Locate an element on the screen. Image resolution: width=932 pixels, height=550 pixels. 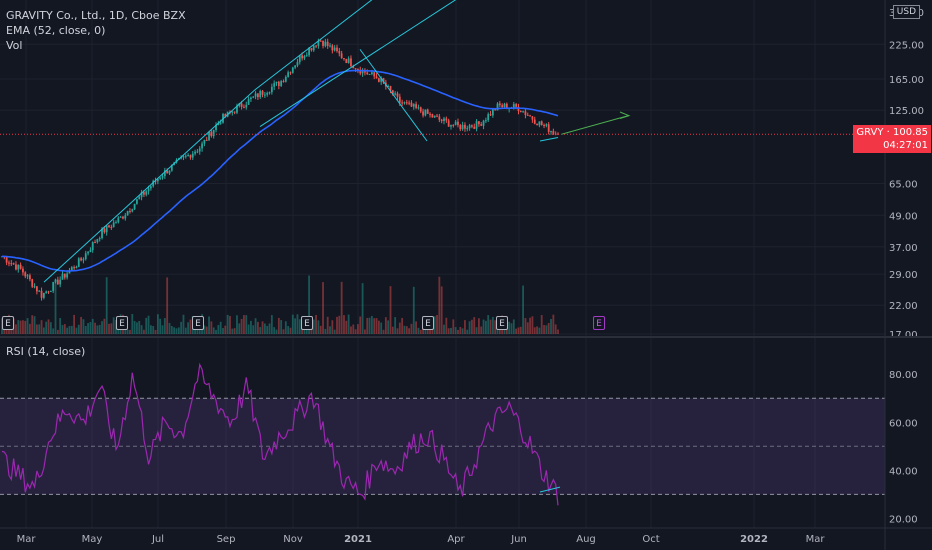
currency-label: USD is located at coordinates (906, 12).